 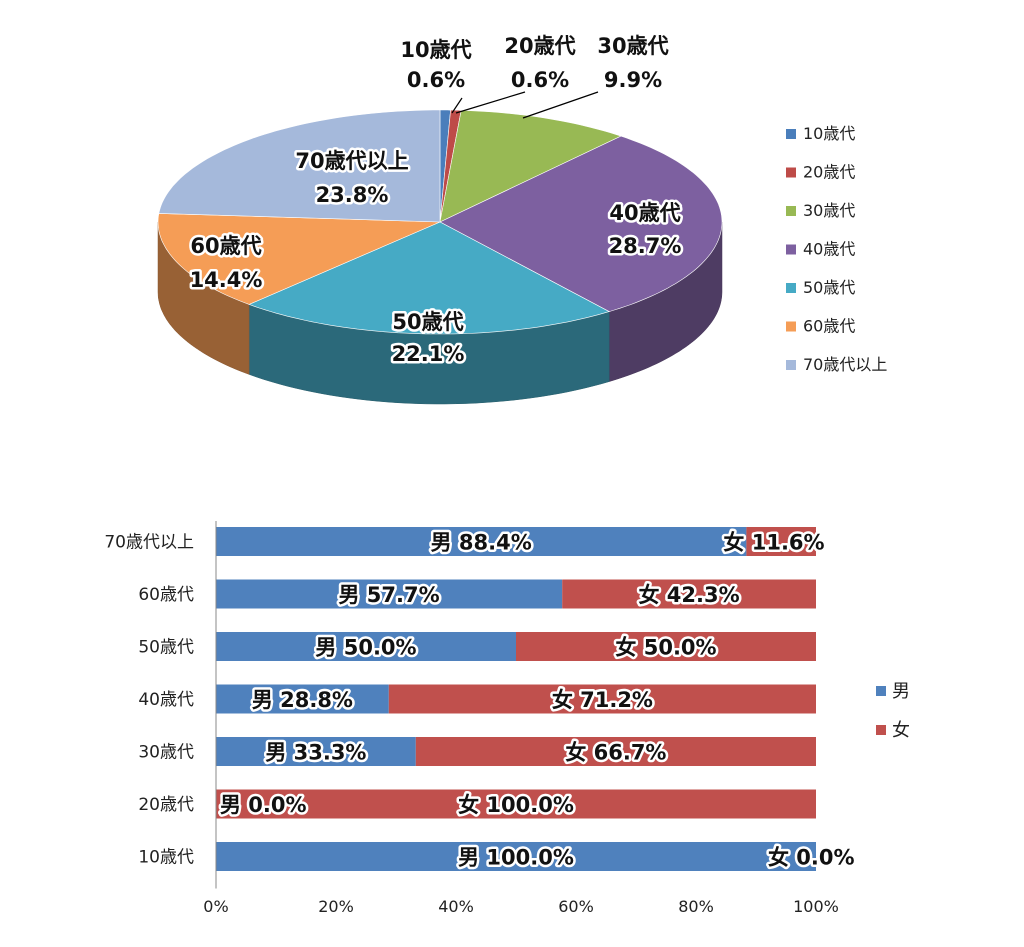 What do you see at coordinates (829, 287) in the screenshot?
I see `pie-legend-label-4: 50歳代` at bounding box center [829, 287].